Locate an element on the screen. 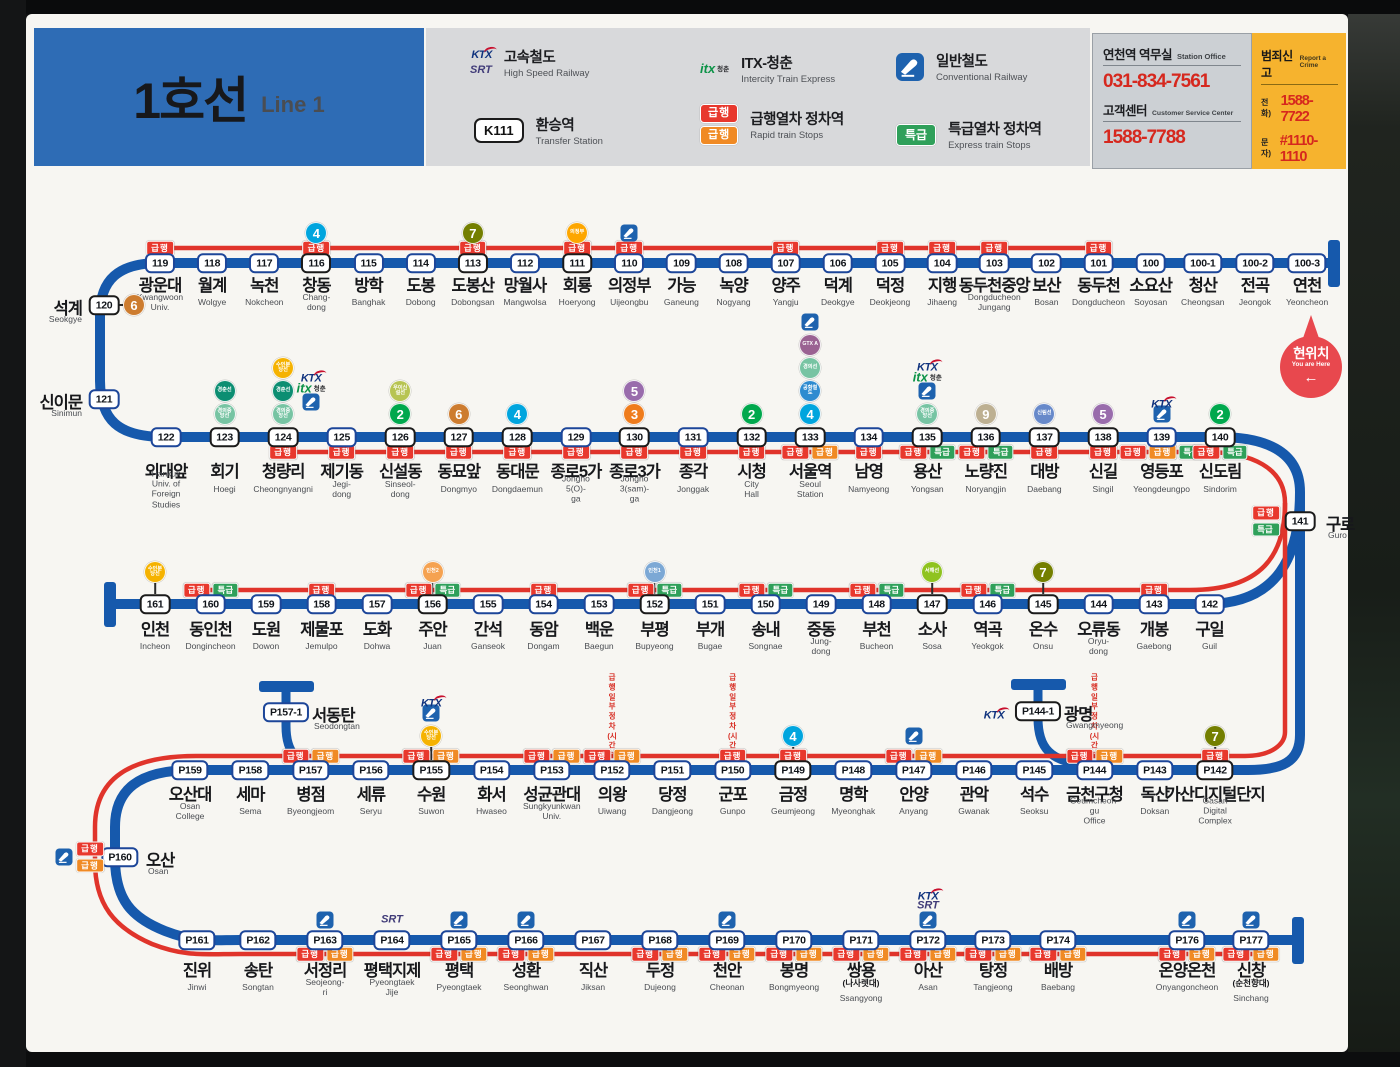 The image size is (1400, 1067). rapid-red-badge: 급행 is located at coordinates (719, 113).